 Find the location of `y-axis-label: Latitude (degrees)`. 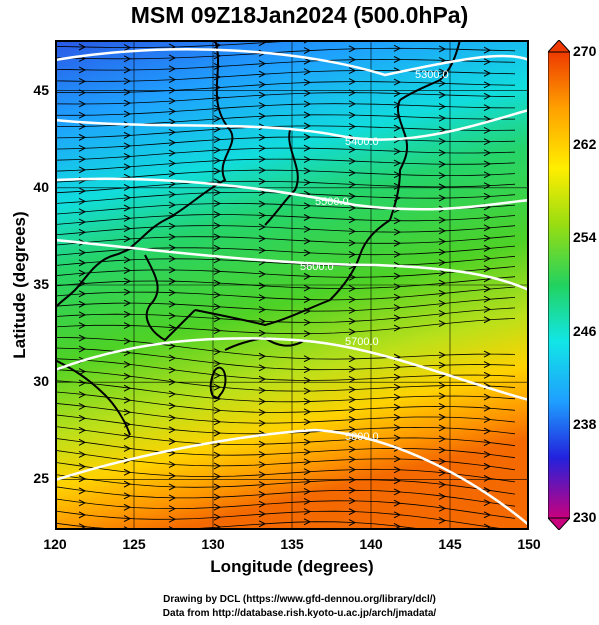

y-axis-label: Latitude (degrees) is located at coordinates (19, 285).